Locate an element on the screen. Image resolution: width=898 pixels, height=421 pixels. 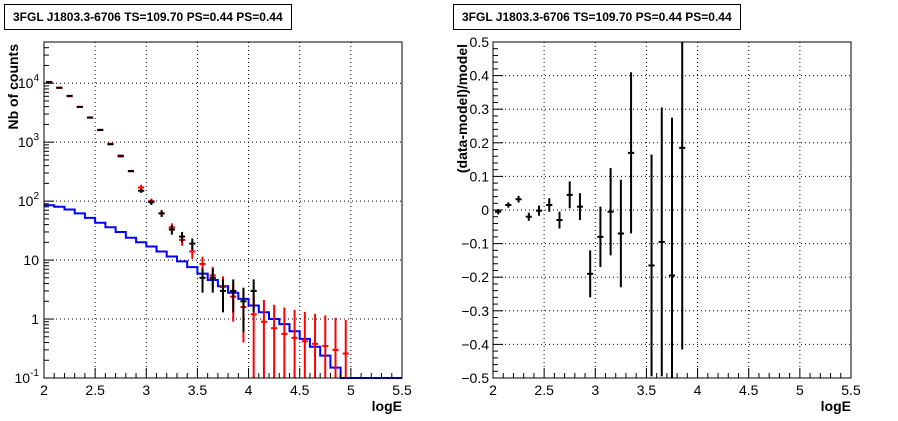
residual-x-tick-label: 5.5 is located at coordinates (851, 390).